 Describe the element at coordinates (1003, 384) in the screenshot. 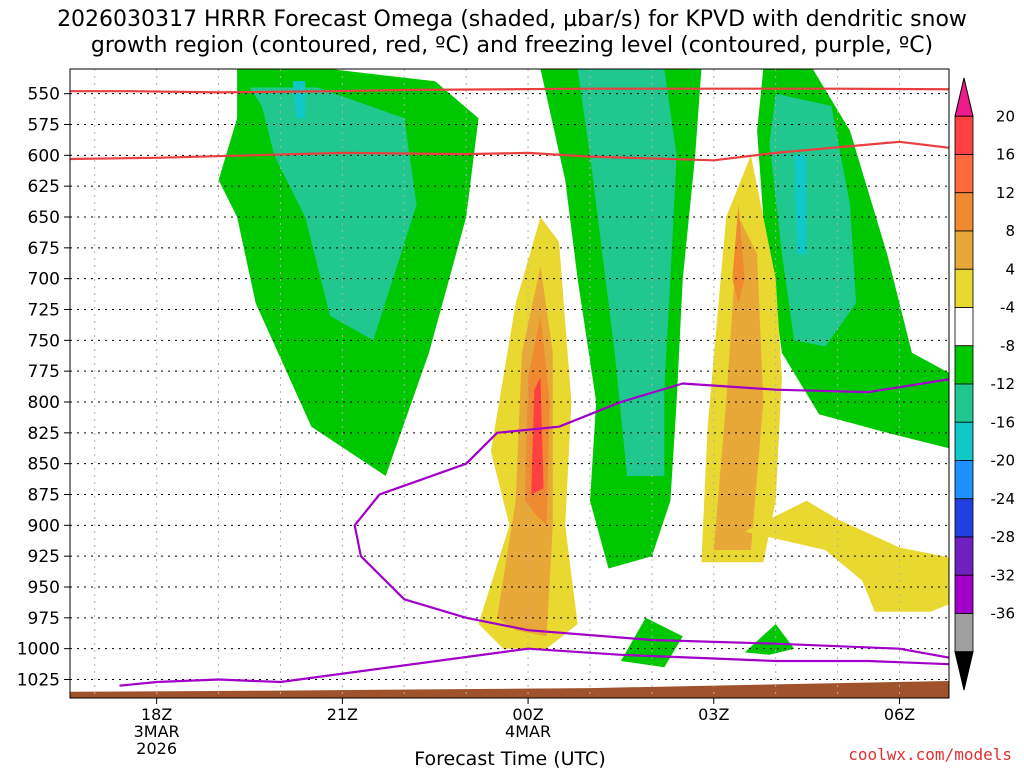

I see `colorbar-label: -12` at that location.